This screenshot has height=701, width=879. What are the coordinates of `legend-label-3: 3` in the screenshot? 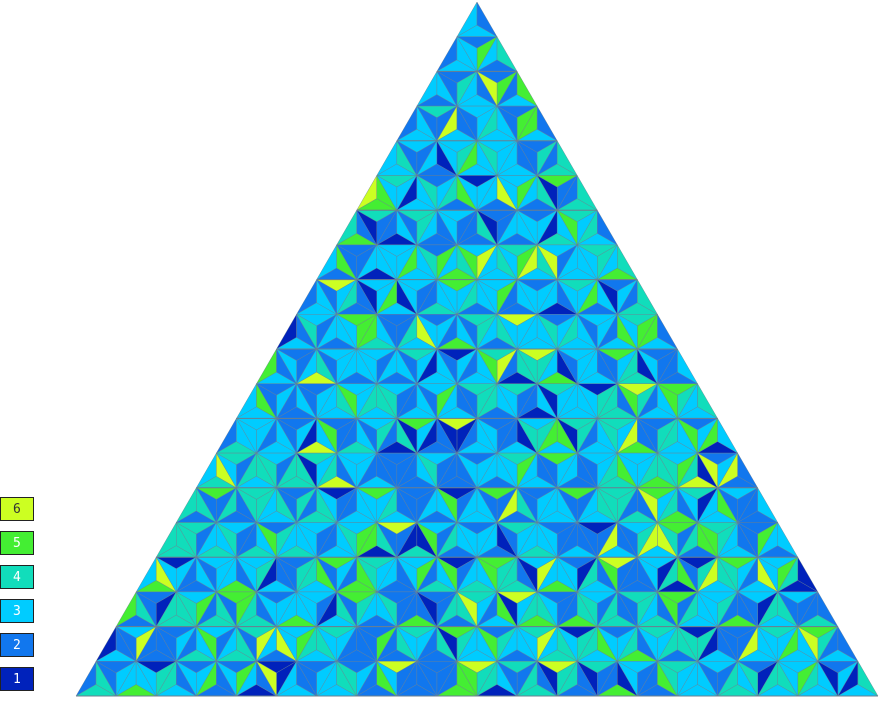 It's located at (17, 611).